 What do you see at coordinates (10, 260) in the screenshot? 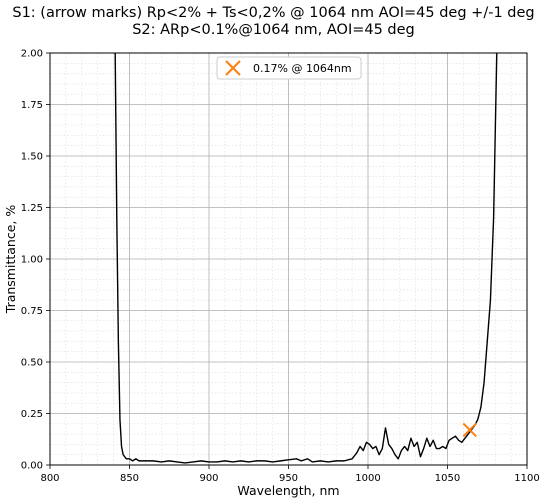
I see `y-axis-label: Transmittance, %` at bounding box center [10, 260].